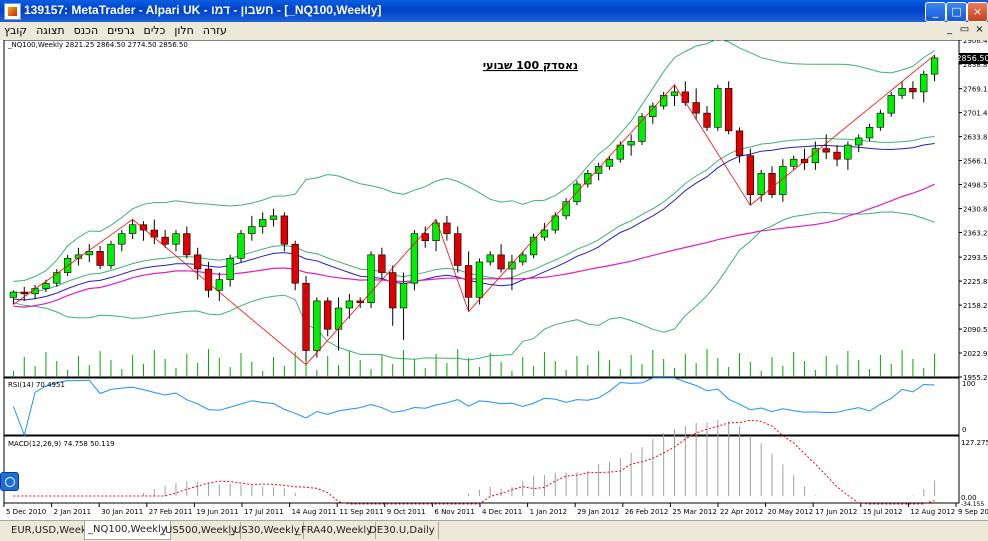 The width and height of the screenshot is (988, 541). I want to click on price-axis-label: 2363.20, so click(975, 233).